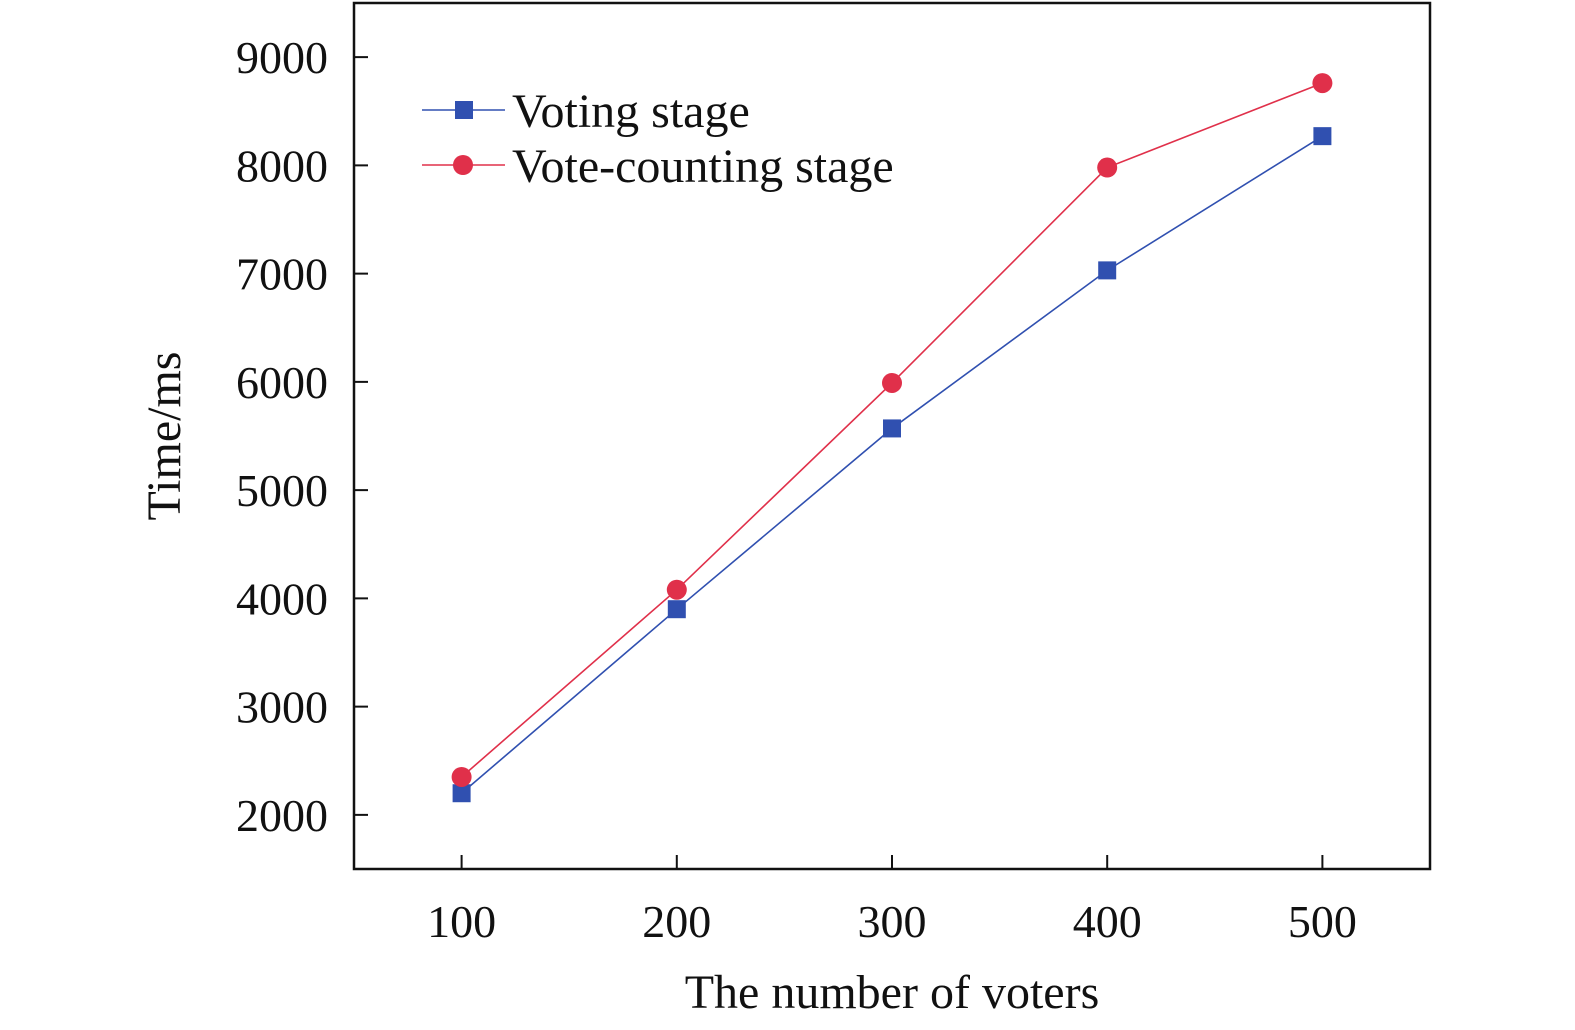  I want to click on x-axis: 100 200 300 400 500, so click(892, 901).